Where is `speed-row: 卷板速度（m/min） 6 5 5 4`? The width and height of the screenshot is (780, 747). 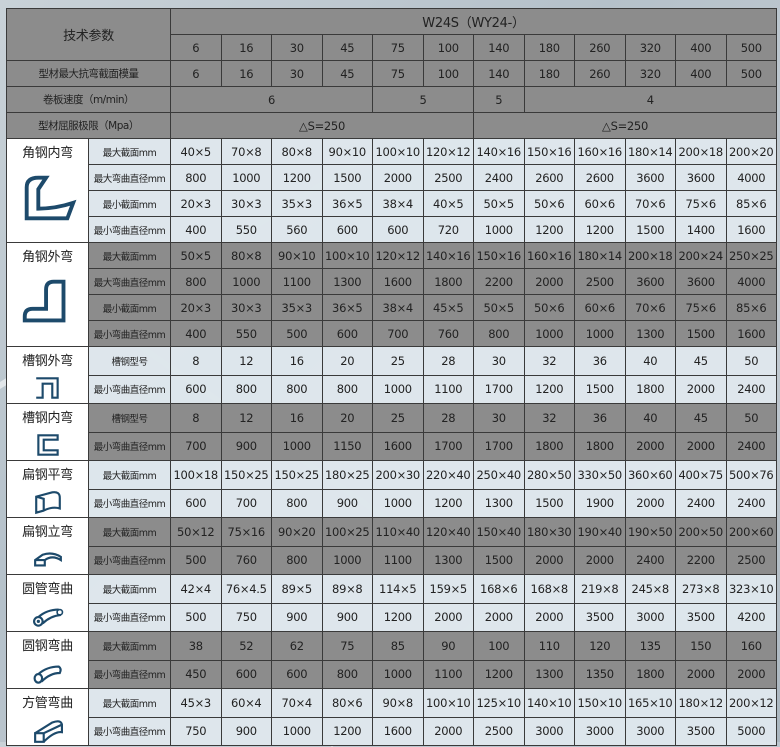
speed-row: 卷板速度（m/min） 6 5 5 4 is located at coordinates (391, 99).